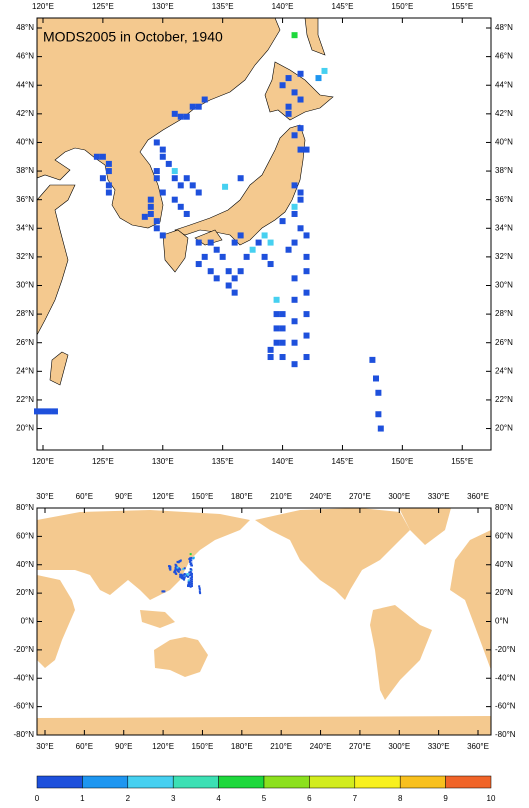  I want to click on lat-label: 38°N, so click(25, 170).